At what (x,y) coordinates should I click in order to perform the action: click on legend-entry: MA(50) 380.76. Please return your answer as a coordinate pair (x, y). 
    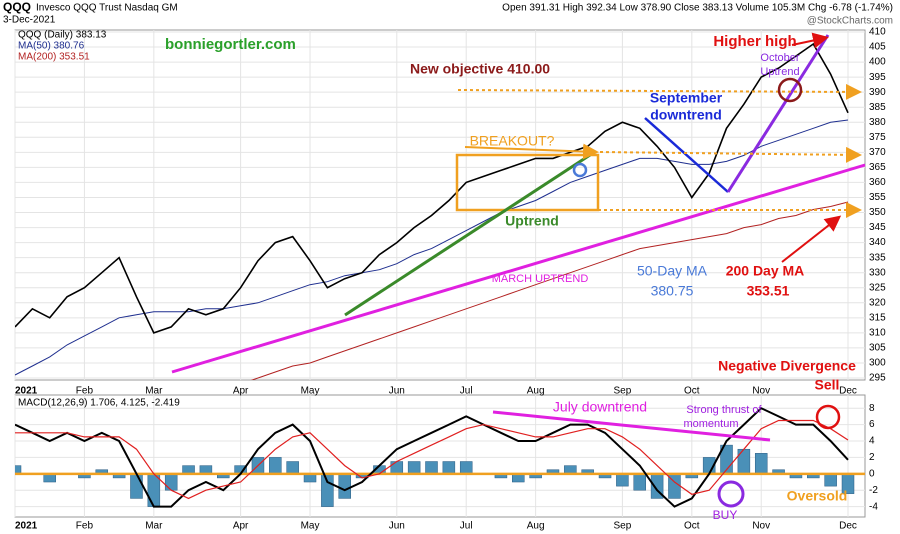
    Looking at the image, I should click on (51, 46).